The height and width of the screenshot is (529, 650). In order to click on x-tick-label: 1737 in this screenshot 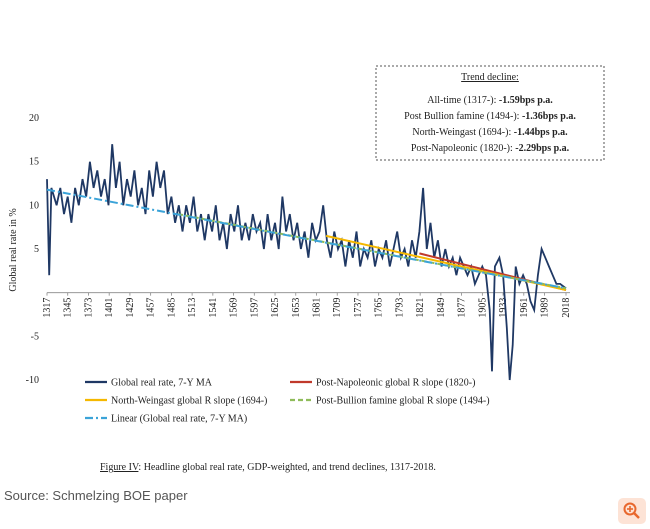, I will do `click(358, 308)`.